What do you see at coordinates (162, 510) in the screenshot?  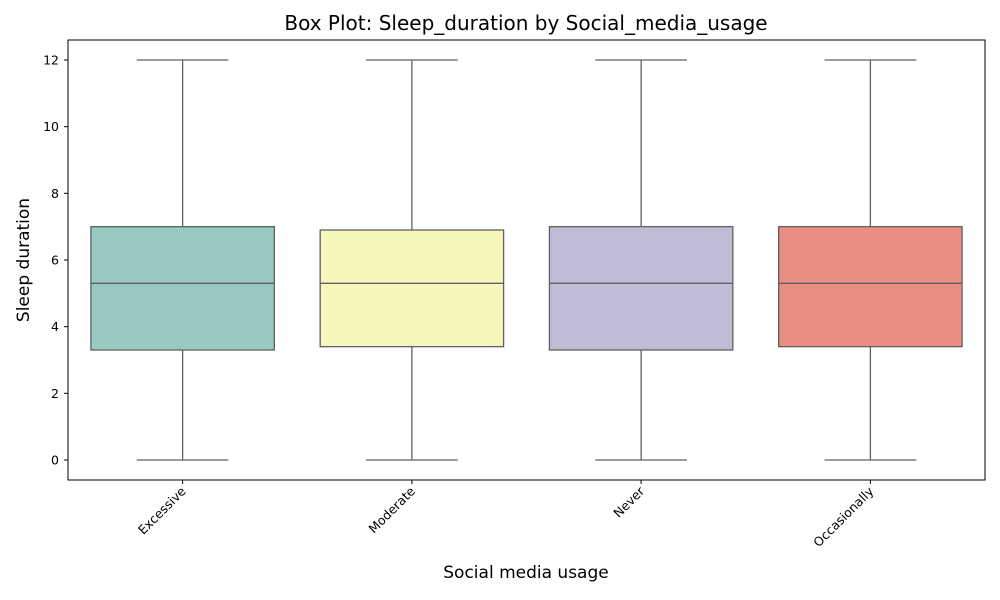 I see `x-tick-label: Excessive` at bounding box center [162, 510].